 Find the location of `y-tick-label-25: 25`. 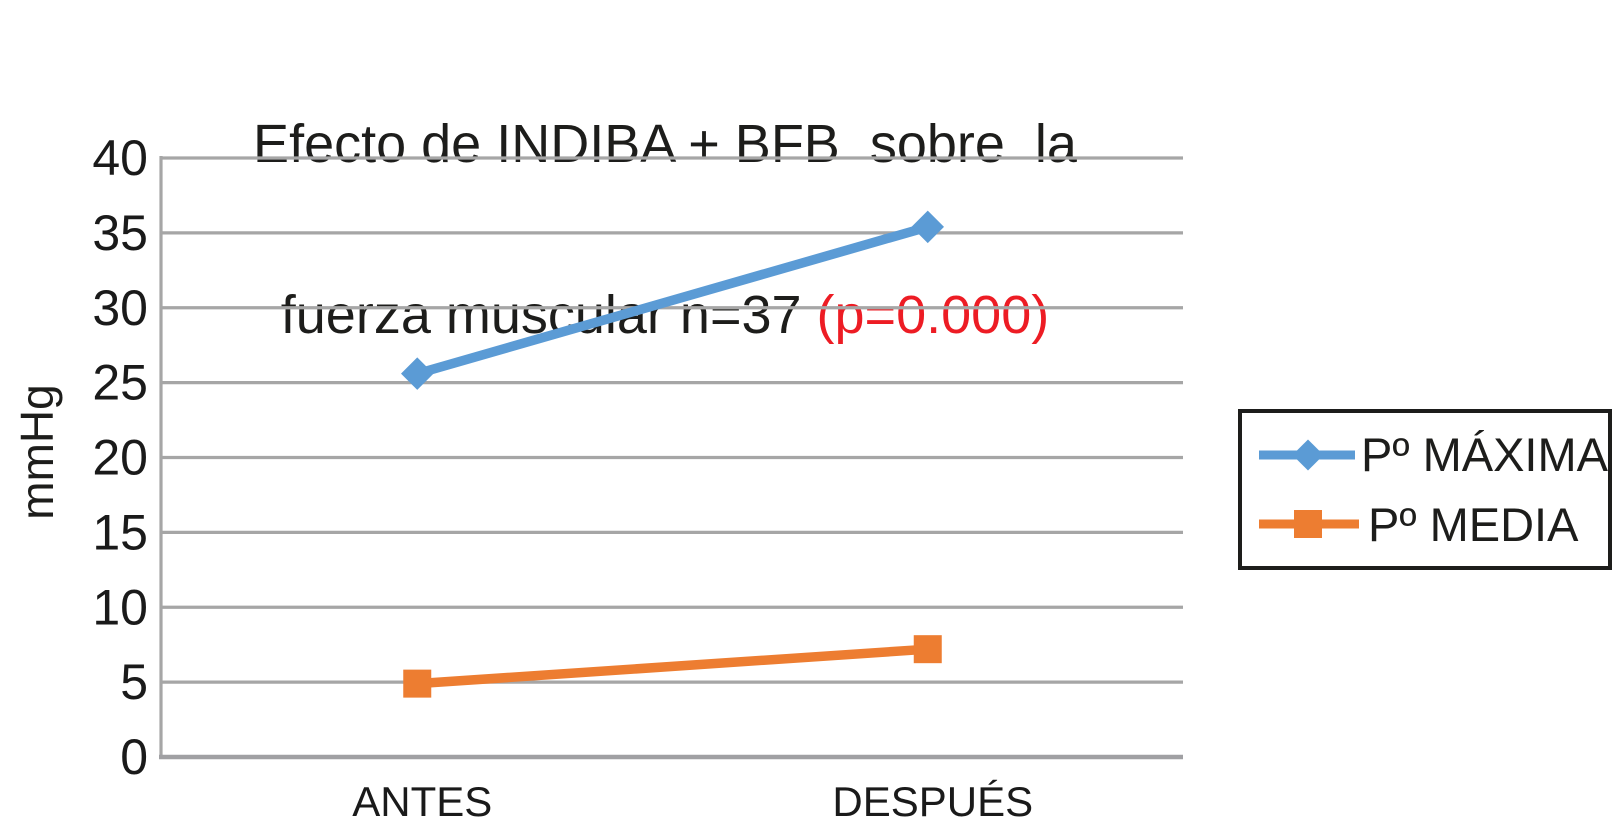

y-tick-label-25: 25 is located at coordinates (120, 383).